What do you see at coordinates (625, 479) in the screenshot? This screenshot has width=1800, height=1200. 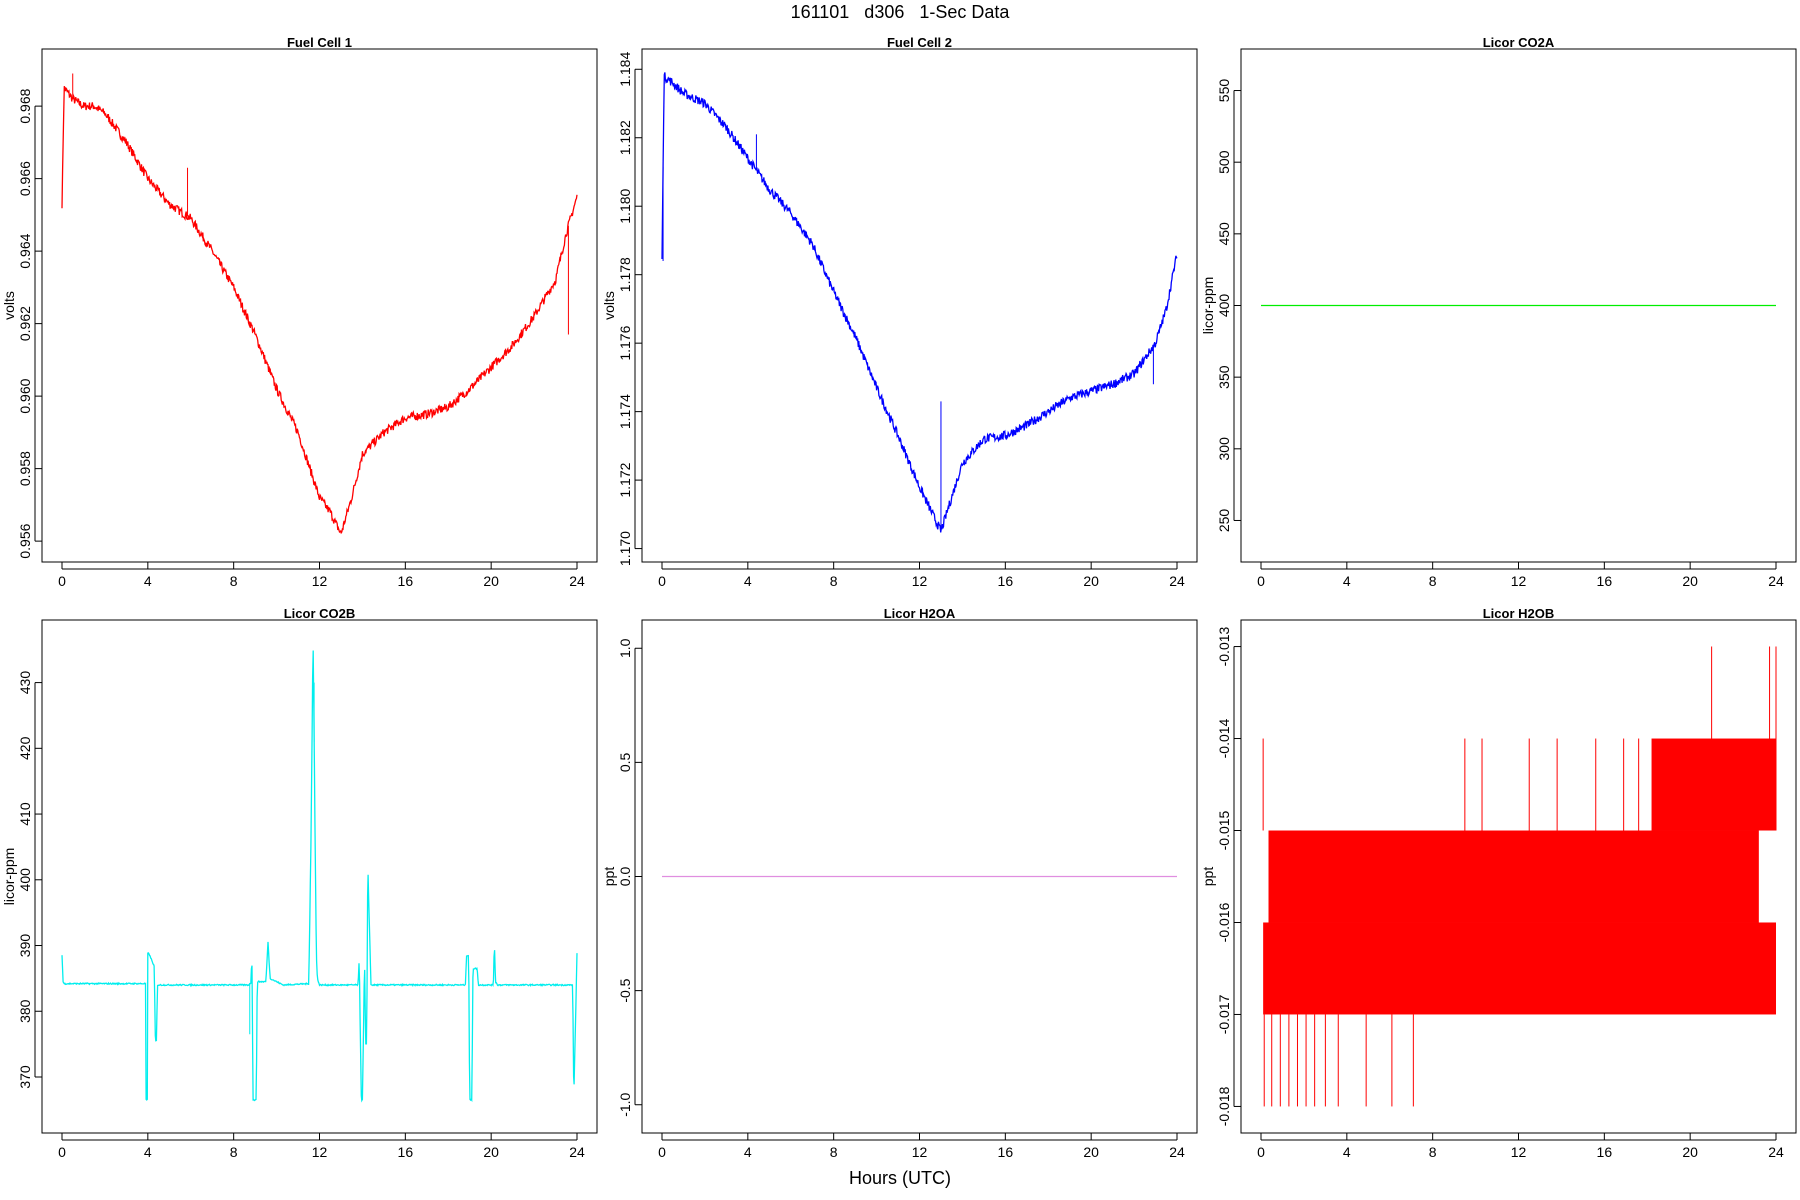 I see `y-tick-label: 1.172` at bounding box center [625, 479].